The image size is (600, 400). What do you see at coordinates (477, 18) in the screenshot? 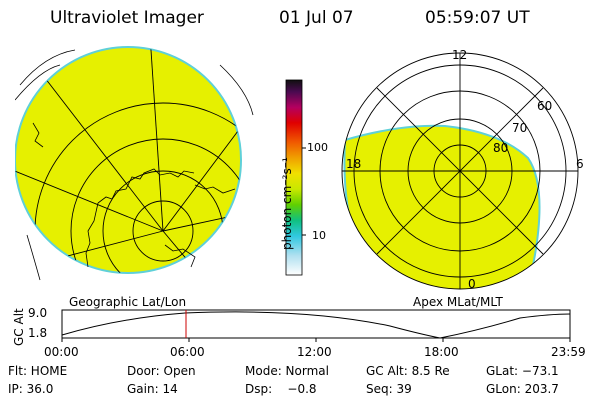
I see `observation-time: 05:59:07 UT` at bounding box center [477, 18].